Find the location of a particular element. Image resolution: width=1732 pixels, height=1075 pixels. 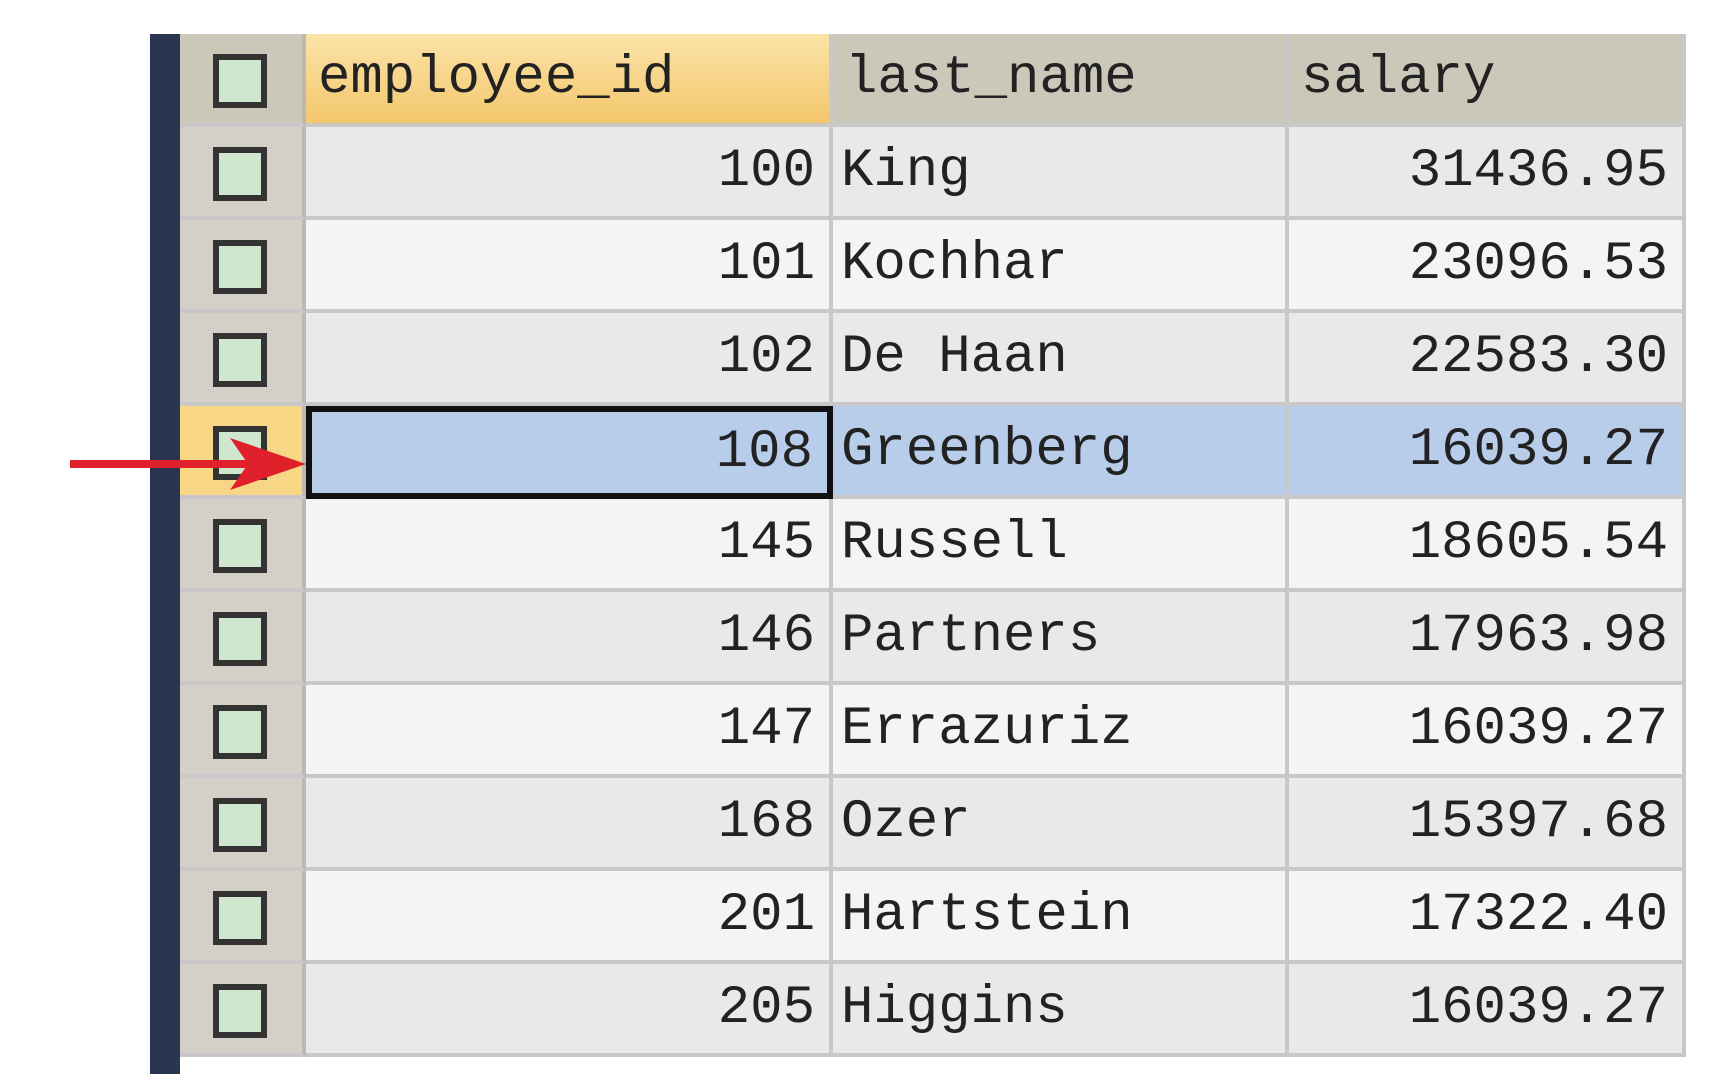

table-row: 147 Errazuriz 16039.27 is located at coordinates (933, 731).